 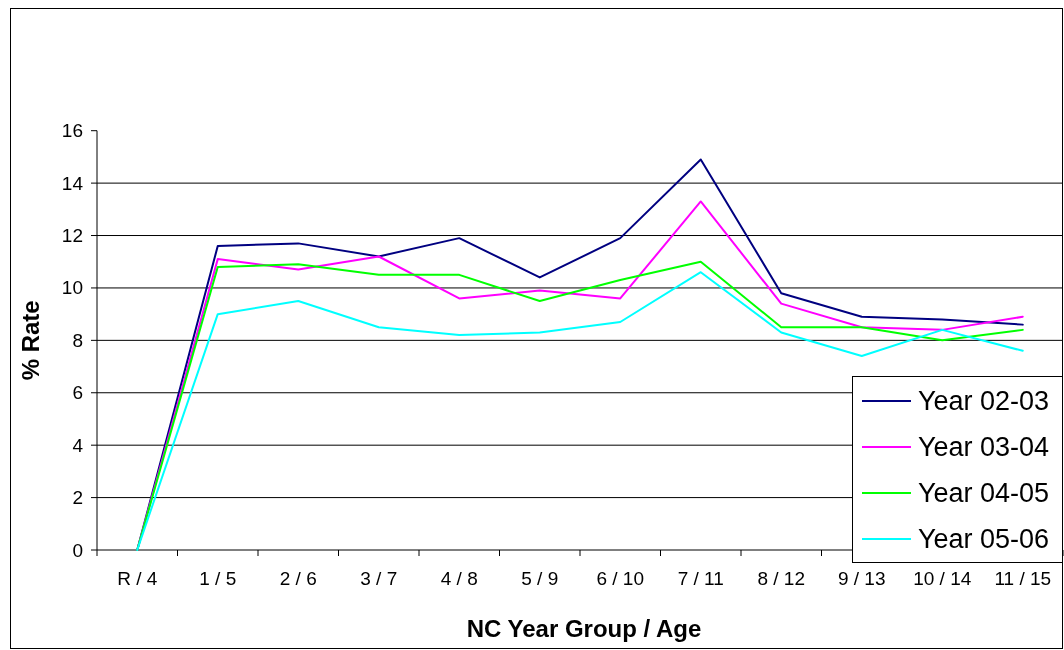 What do you see at coordinates (72, 131) in the screenshot?
I see `y-tick-label: 16` at bounding box center [72, 131].